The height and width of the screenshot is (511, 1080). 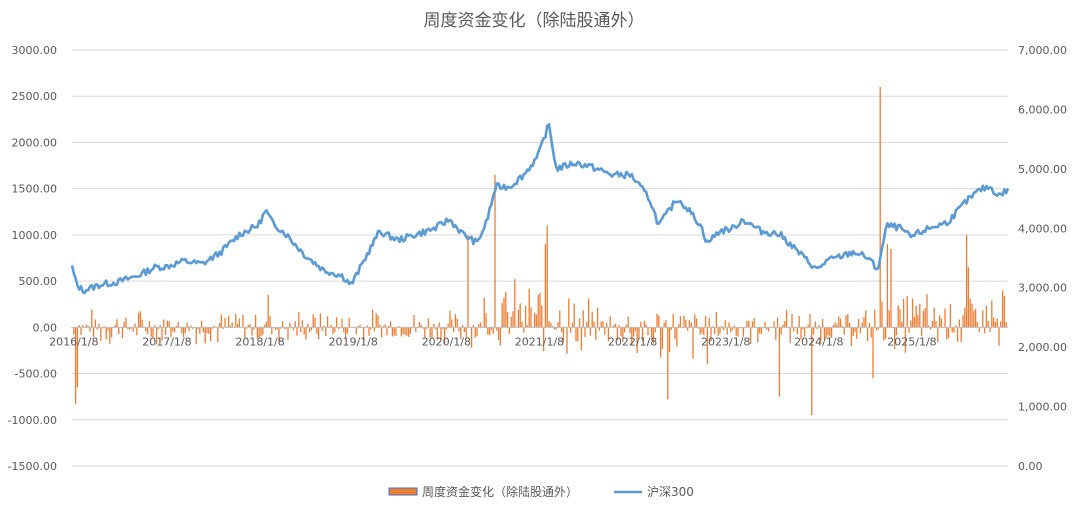 I want to click on legend: 周度资金变化（除陆股通外） 沪深300, so click(x=541, y=491).